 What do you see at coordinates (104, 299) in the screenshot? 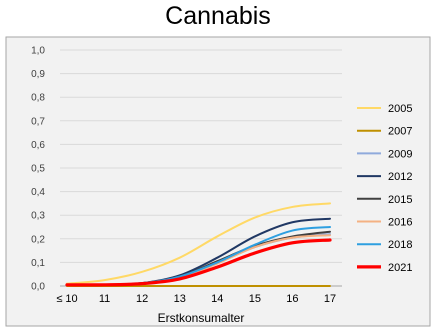
I see `x-tick-label: 11` at bounding box center [104, 299].